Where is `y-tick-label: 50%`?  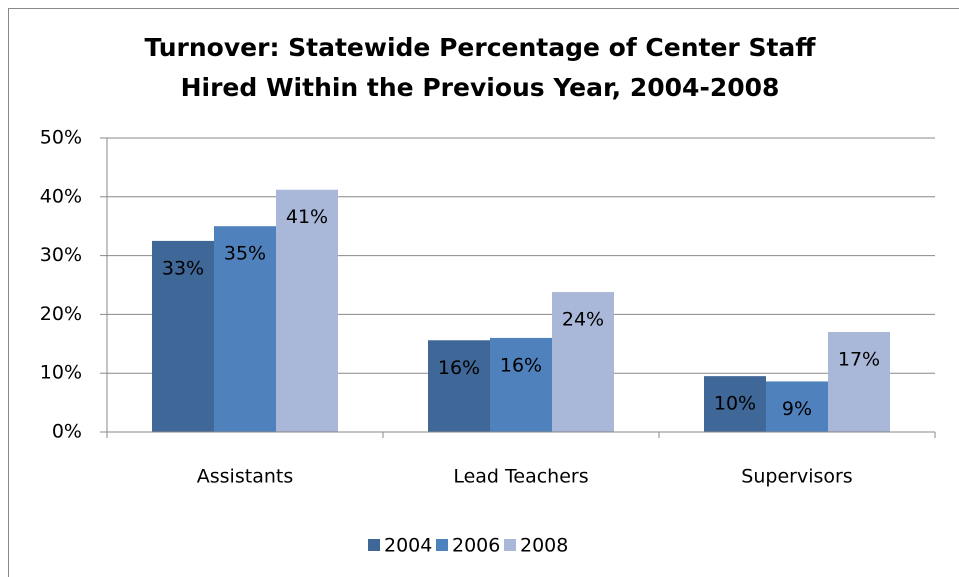
y-tick-label: 50% is located at coordinates (61, 138).